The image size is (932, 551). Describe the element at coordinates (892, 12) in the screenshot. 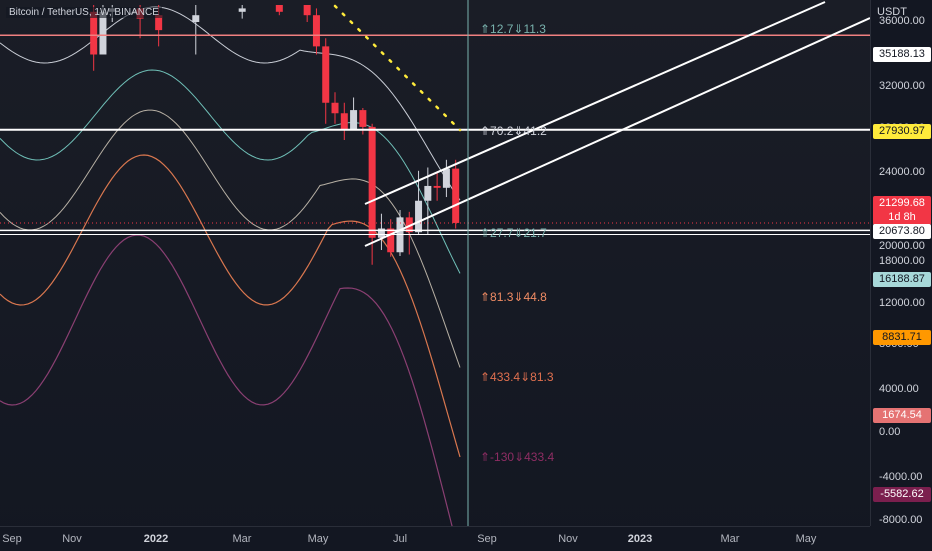

I see `currency-label: USDT` at that location.